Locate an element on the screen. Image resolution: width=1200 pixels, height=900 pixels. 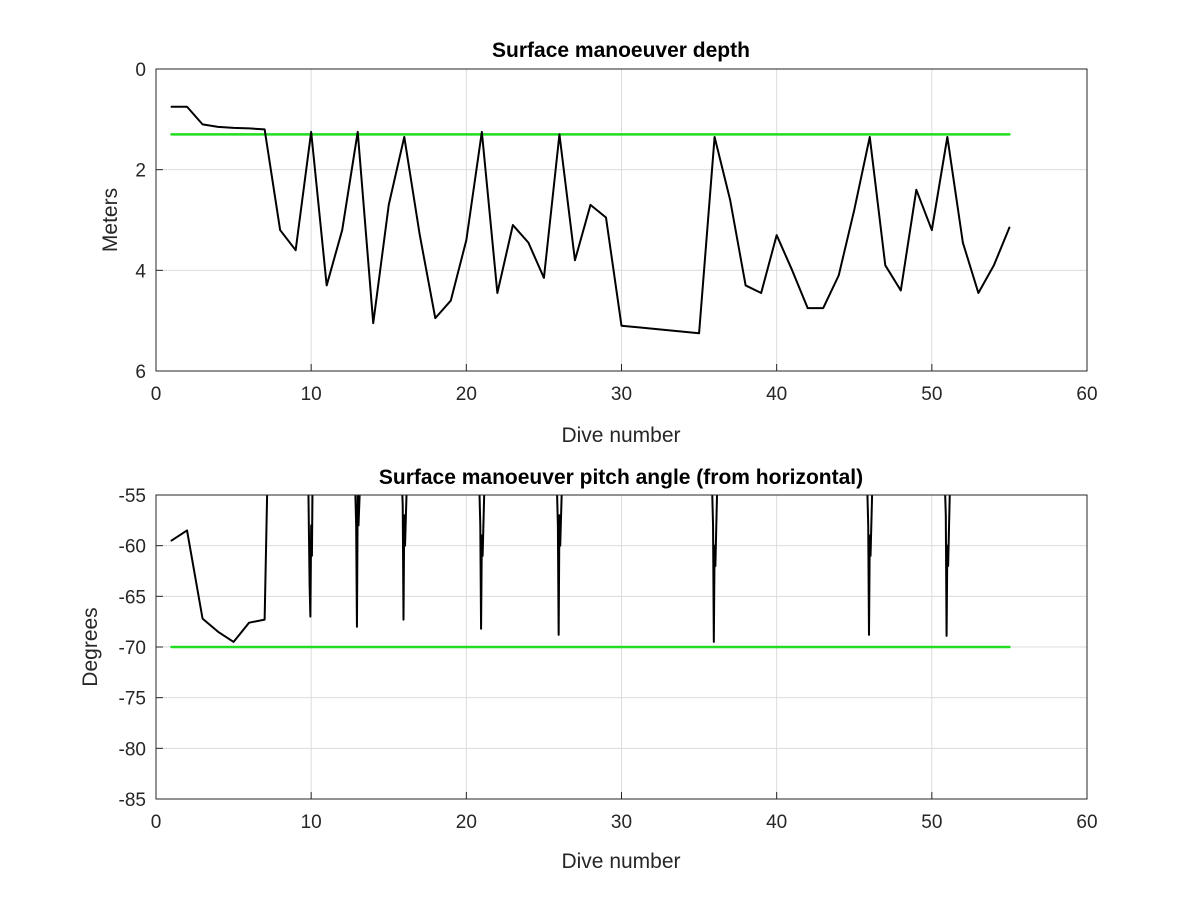
depth-y-axis-label: Meters is located at coordinates (110, 220).